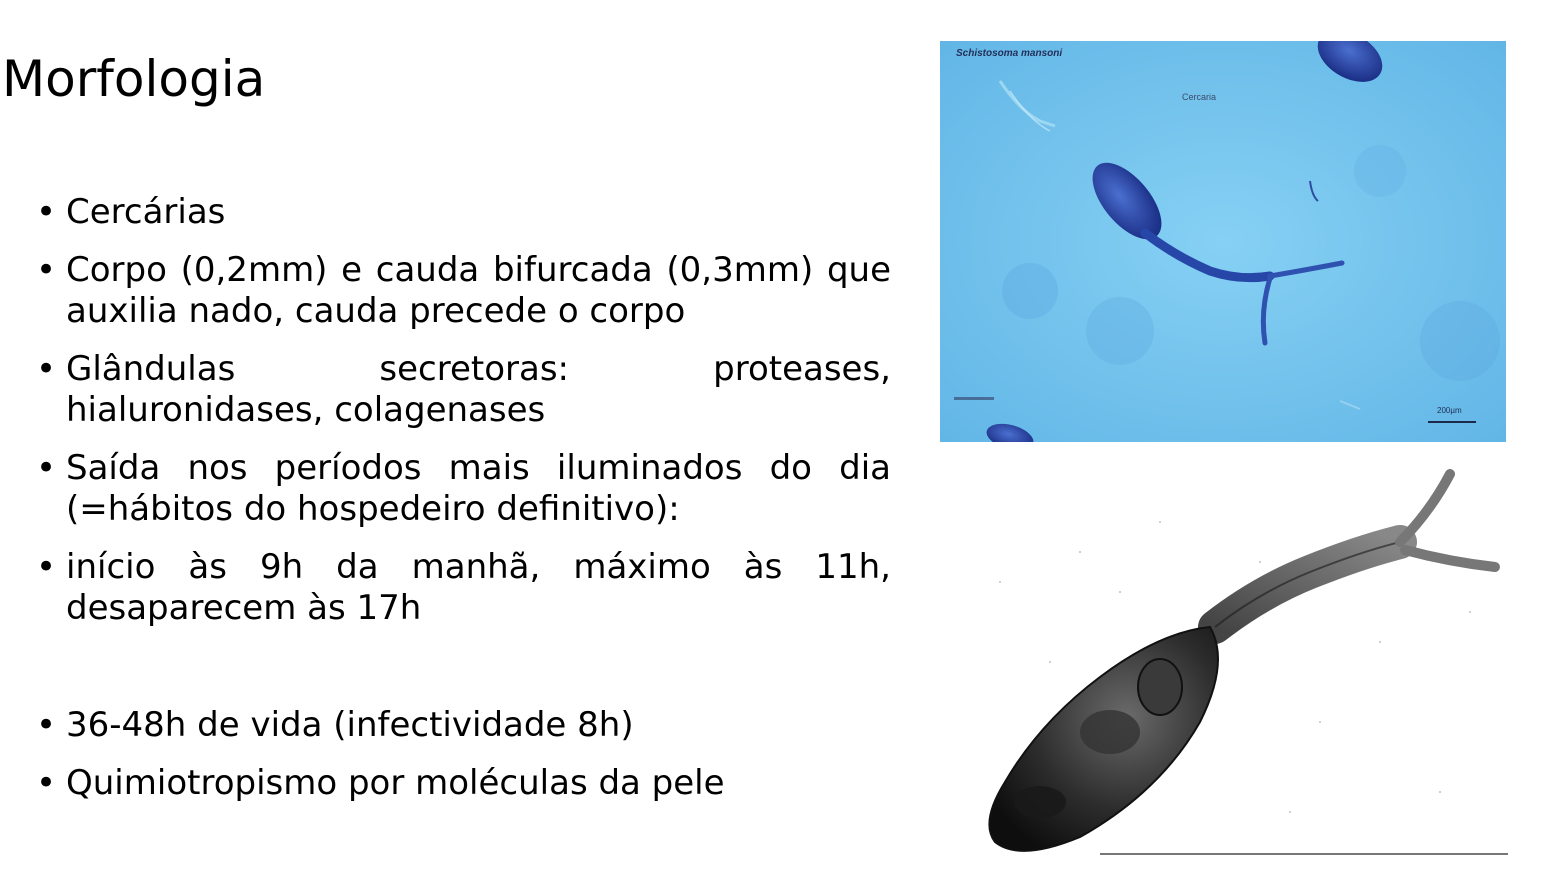 The width and height of the screenshot is (1560, 881). Describe the element at coordinates (974, 398) in the screenshot. I see `micrograph-credit` at that location.